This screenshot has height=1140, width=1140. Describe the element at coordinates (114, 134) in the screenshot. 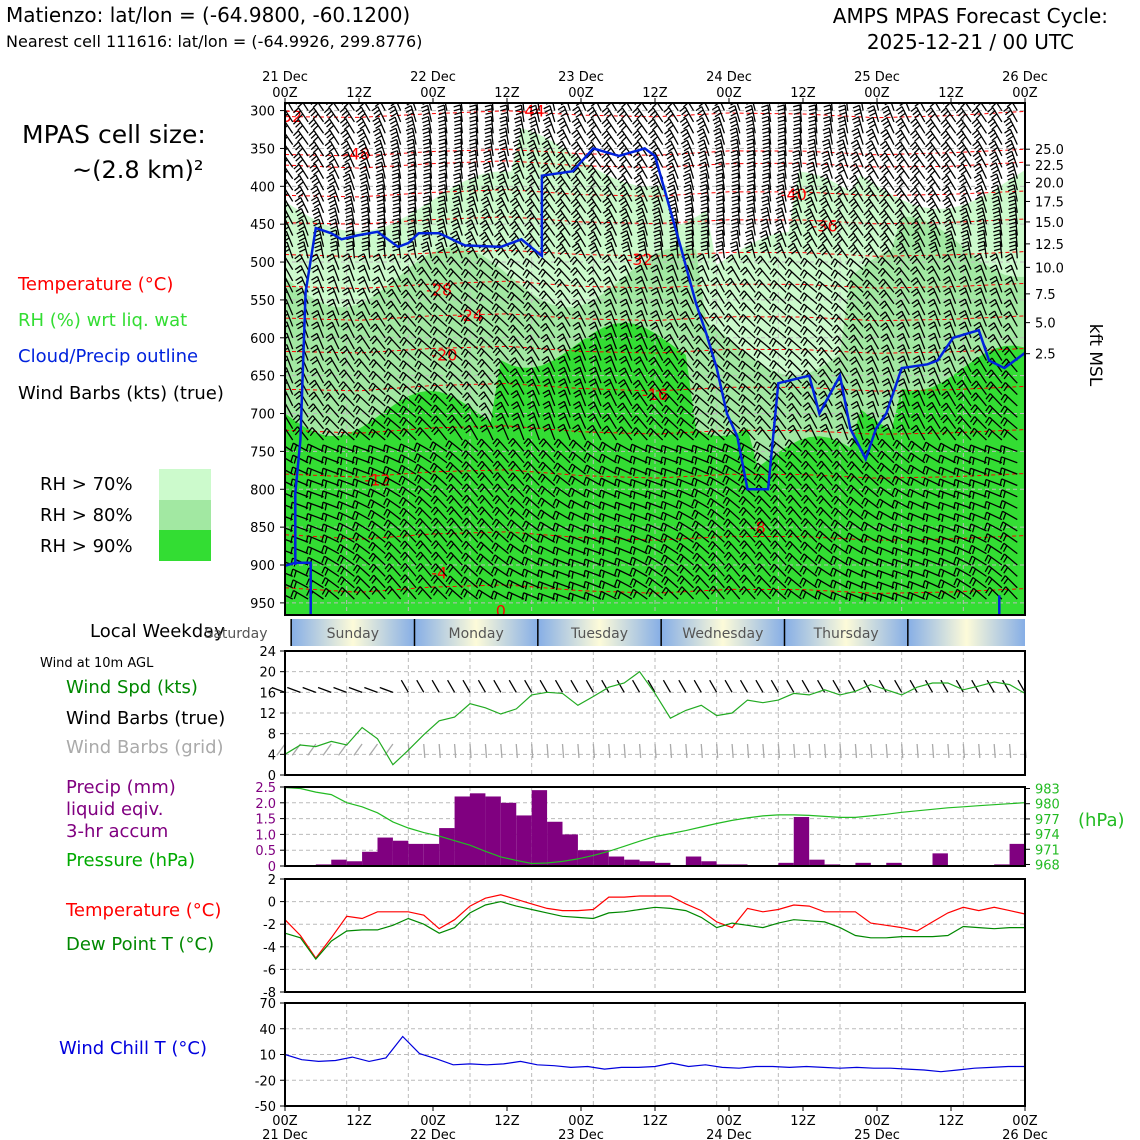

I see `cell-size-label: MPAS cell size:` at that location.